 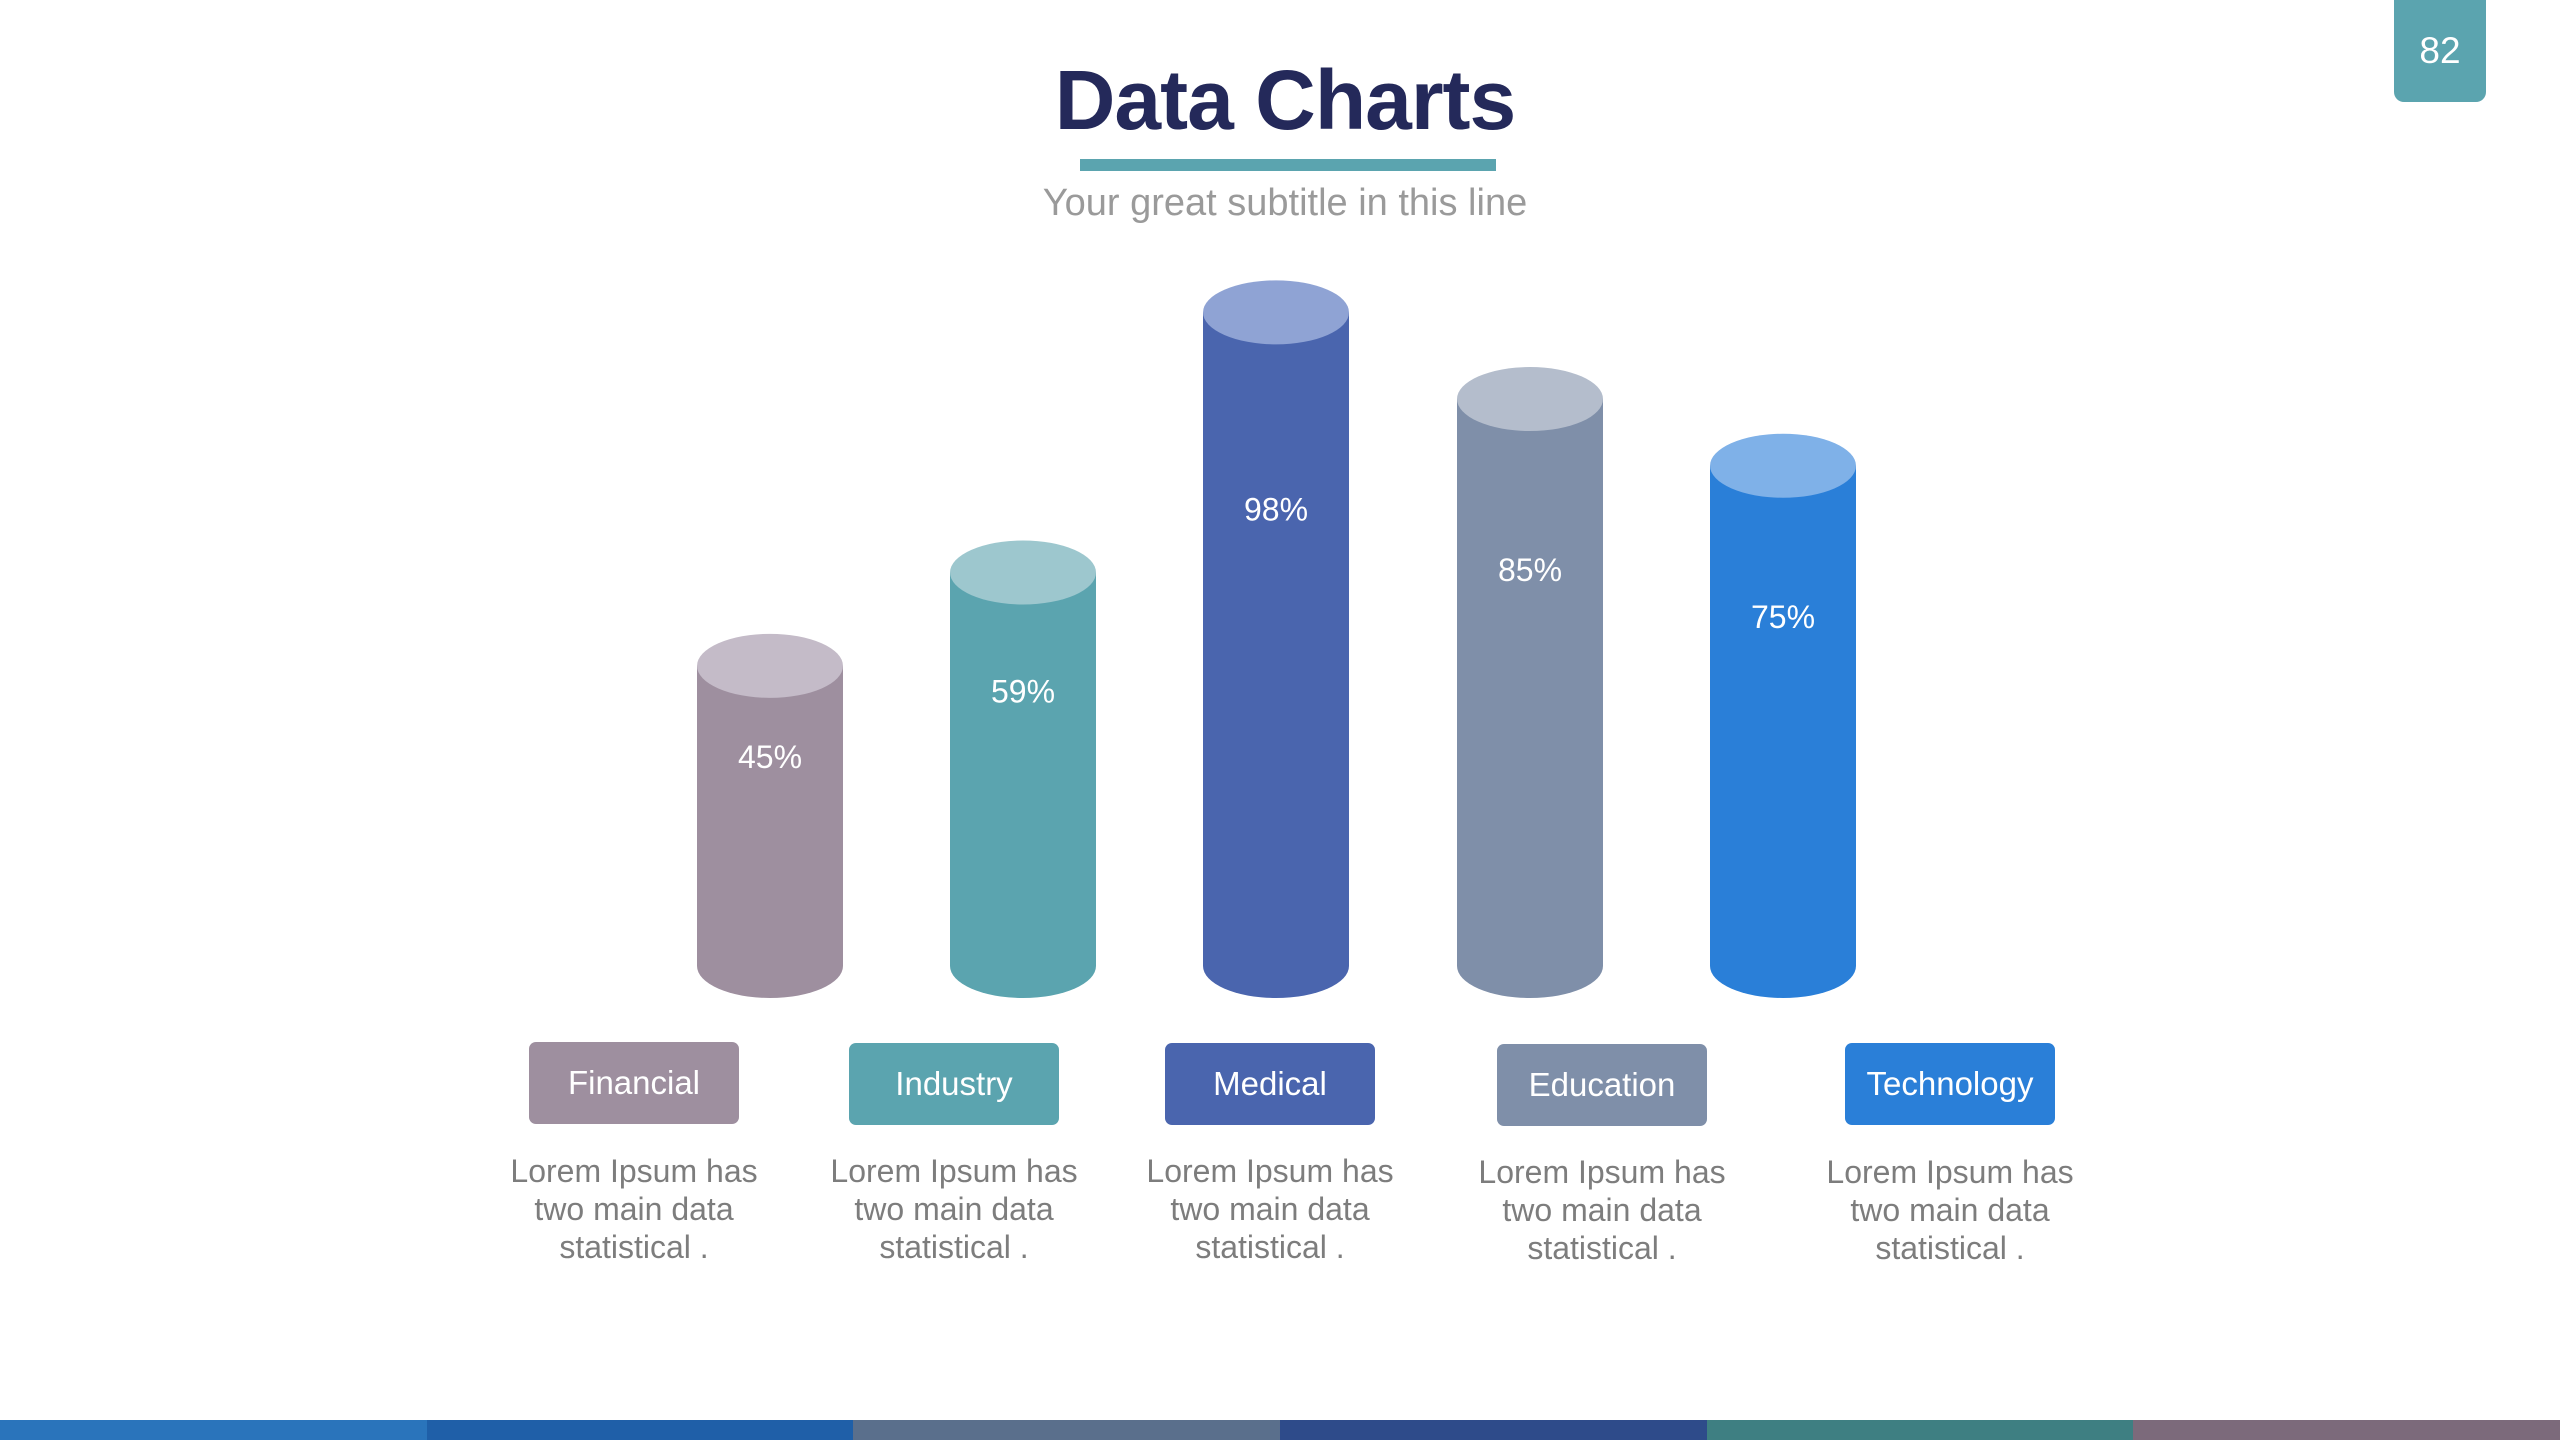 I want to click on category-label-text: Industry, so click(x=954, y=1083).